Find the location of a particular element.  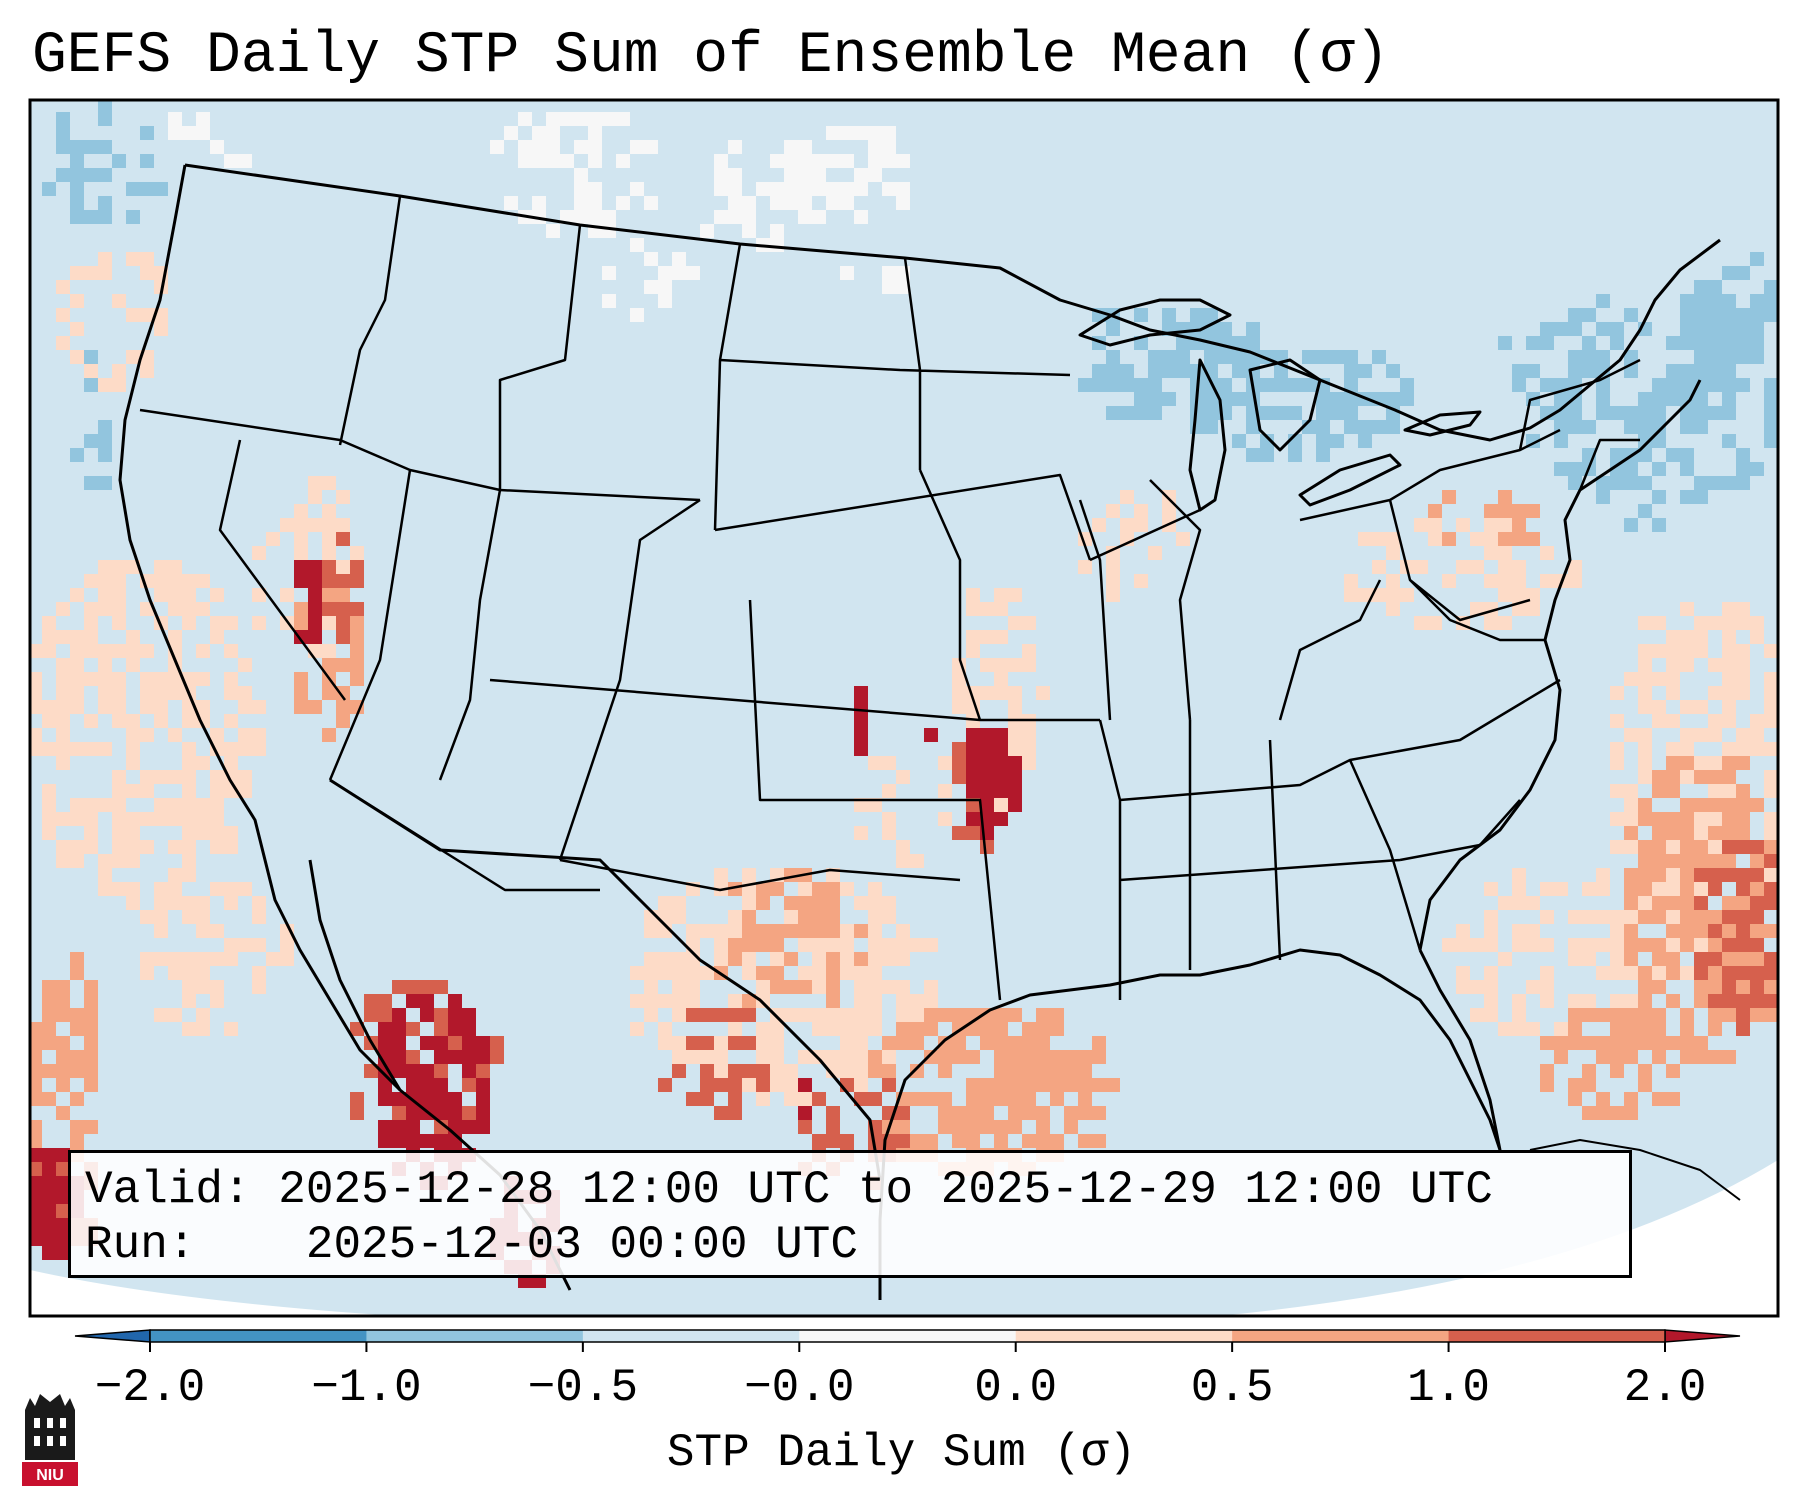

colorbar-bin is located at coordinates (475, 1336).